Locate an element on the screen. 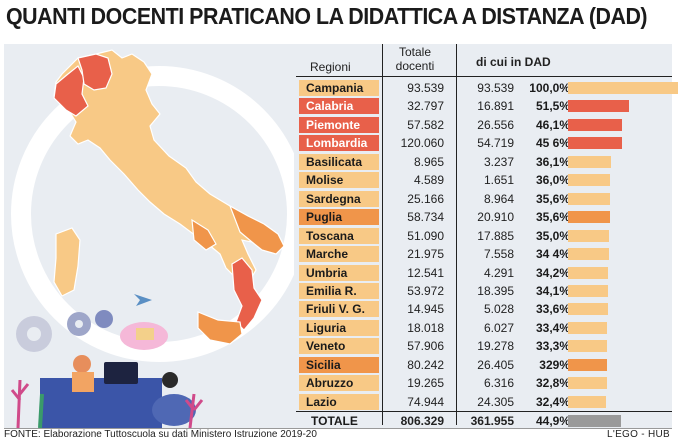  in-dad-value: 16.891 is located at coordinates (495, 106).